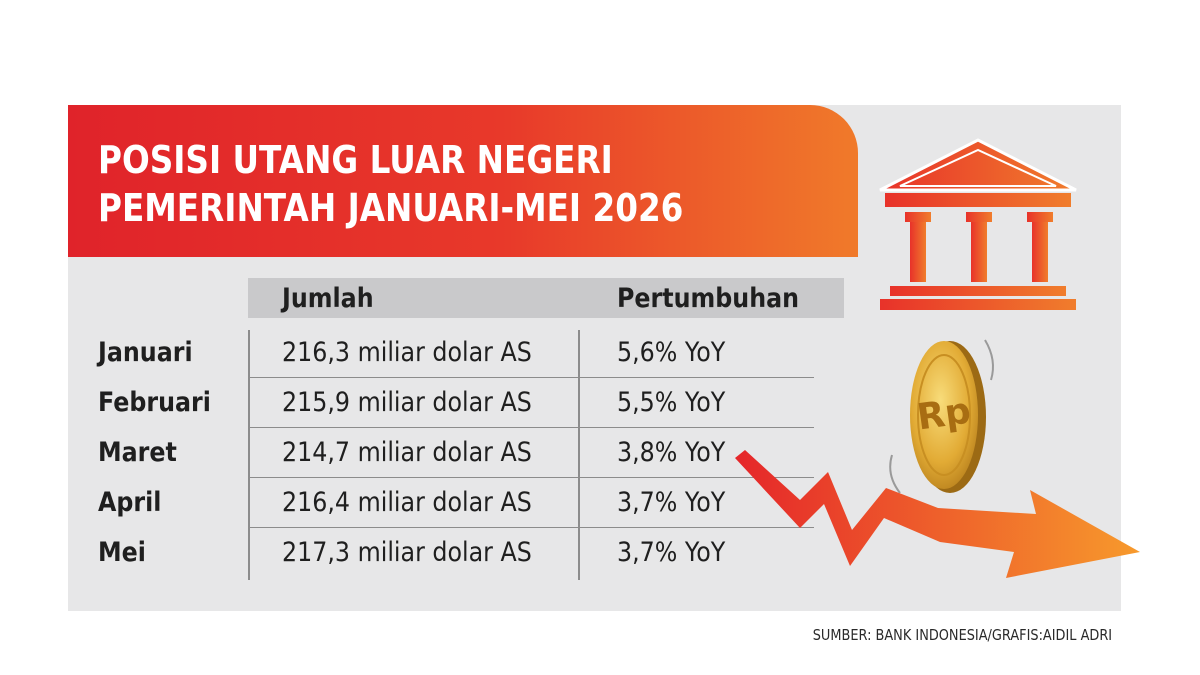 The image size is (1200, 675). Describe the element at coordinates (407, 502) in the screenshot. I see `row-amount: 216,4 miliar dolar AS` at that location.